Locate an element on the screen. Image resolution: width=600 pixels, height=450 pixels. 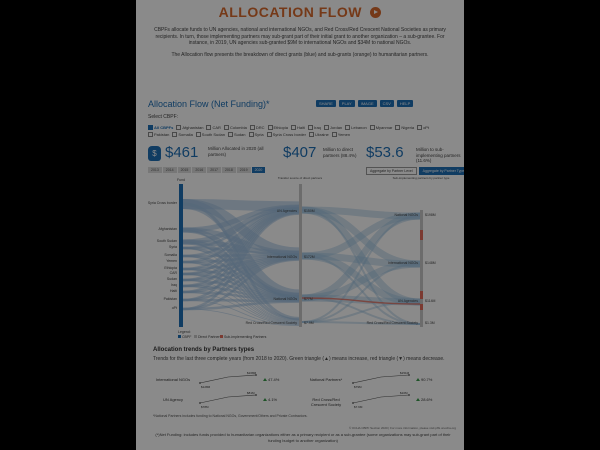
trend-start: $7.9M is located at coordinates (358, 407).